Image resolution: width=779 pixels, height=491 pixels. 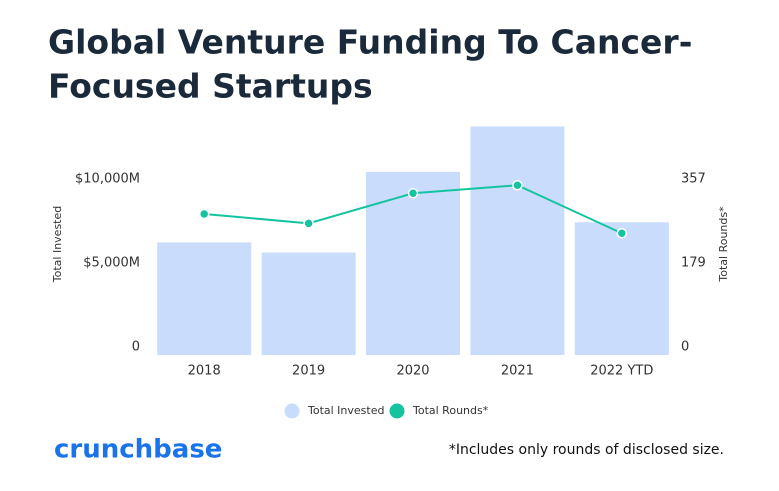 I want to click on y-tick-label: $5,000M, so click(x=111, y=262).